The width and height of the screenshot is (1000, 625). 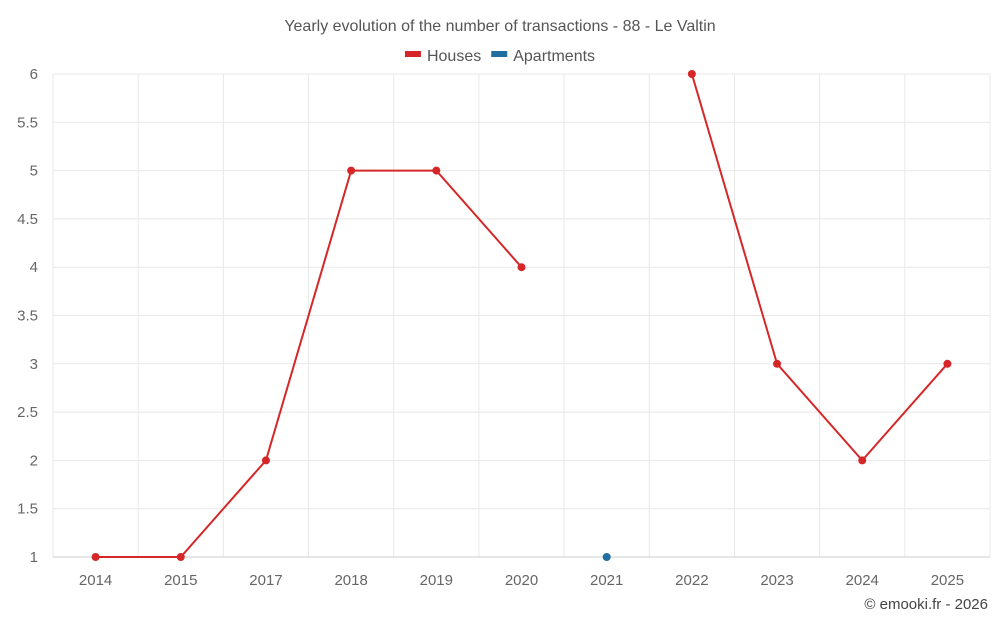 I want to click on x-tick-label: 2018, so click(x=350, y=580).